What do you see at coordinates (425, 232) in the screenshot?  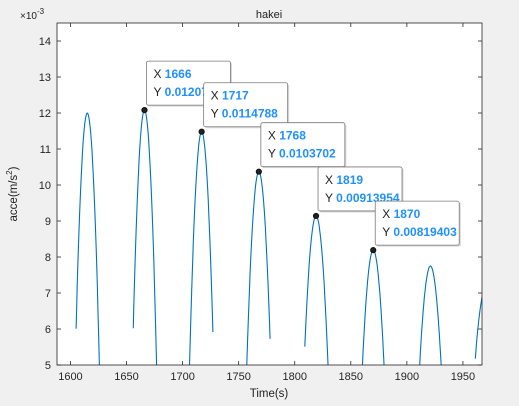 I see `datatip-y-value: 0.00819403` at bounding box center [425, 232].